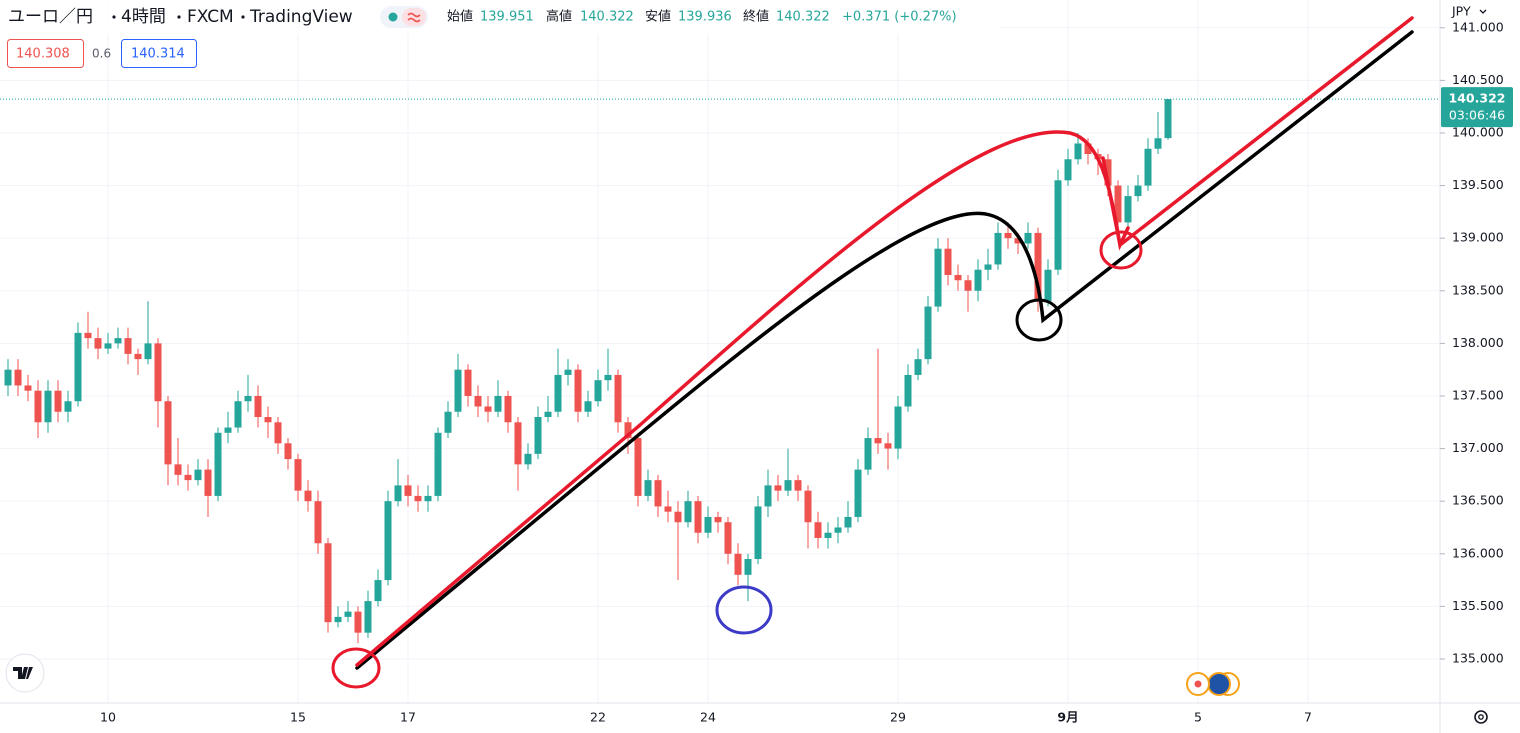 Image resolution: width=1520 pixels, height=733 pixels. I want to click on separator, so click(114, 17).